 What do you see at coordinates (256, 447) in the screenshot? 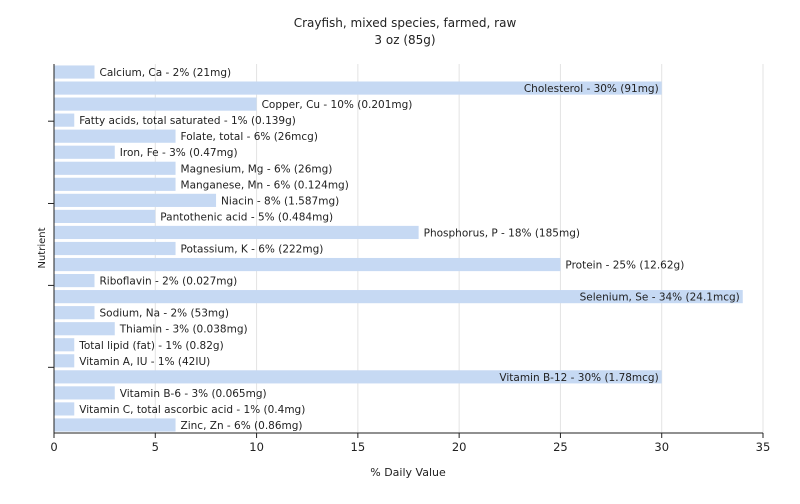
I see `x-tick-label: 10` at bounding box center [256, 447].